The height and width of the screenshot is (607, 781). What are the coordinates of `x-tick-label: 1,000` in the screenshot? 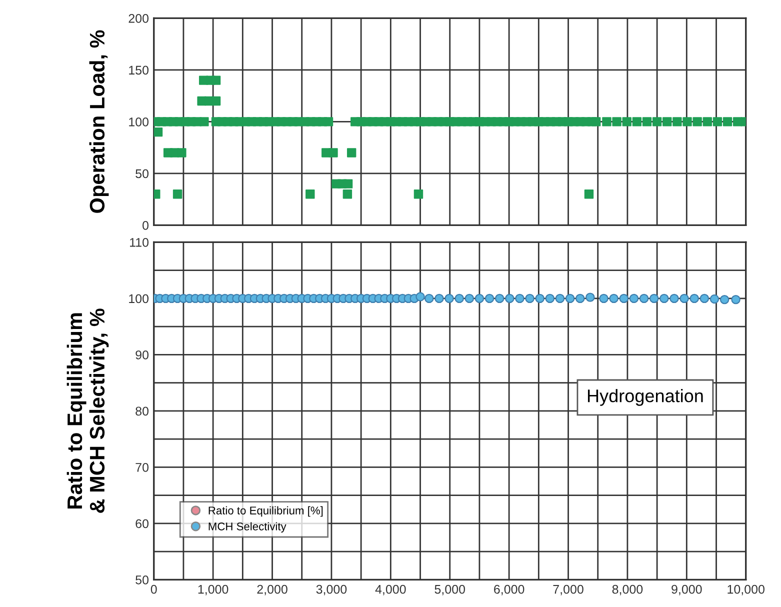 It's located at (213, 590).